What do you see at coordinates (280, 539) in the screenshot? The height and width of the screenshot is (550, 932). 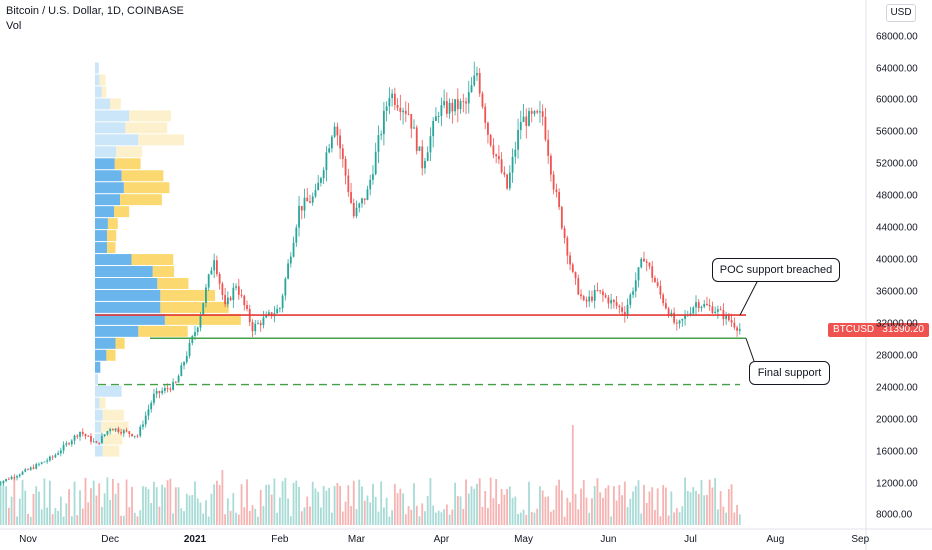 I see `x-tick-label: Feb` at bounding box center [280, 539].